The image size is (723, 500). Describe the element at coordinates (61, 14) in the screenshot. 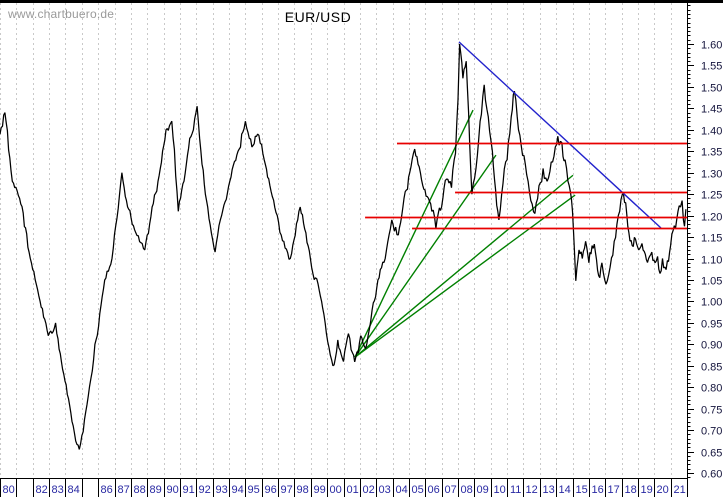

I see `watermark: www.chartbuero.de` at that location.